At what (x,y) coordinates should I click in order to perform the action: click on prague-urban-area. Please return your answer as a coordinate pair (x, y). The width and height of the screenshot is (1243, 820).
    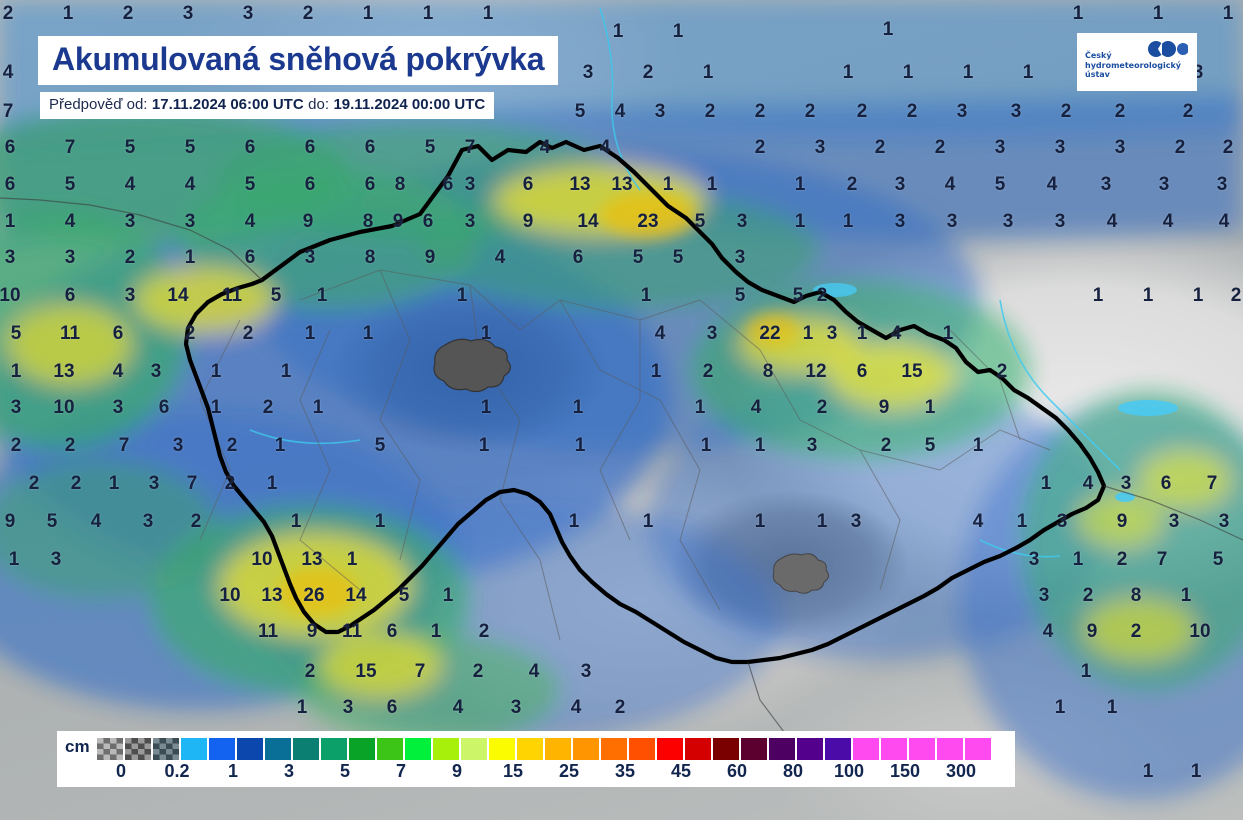
    Looking at the image, I should click on (472, 365).